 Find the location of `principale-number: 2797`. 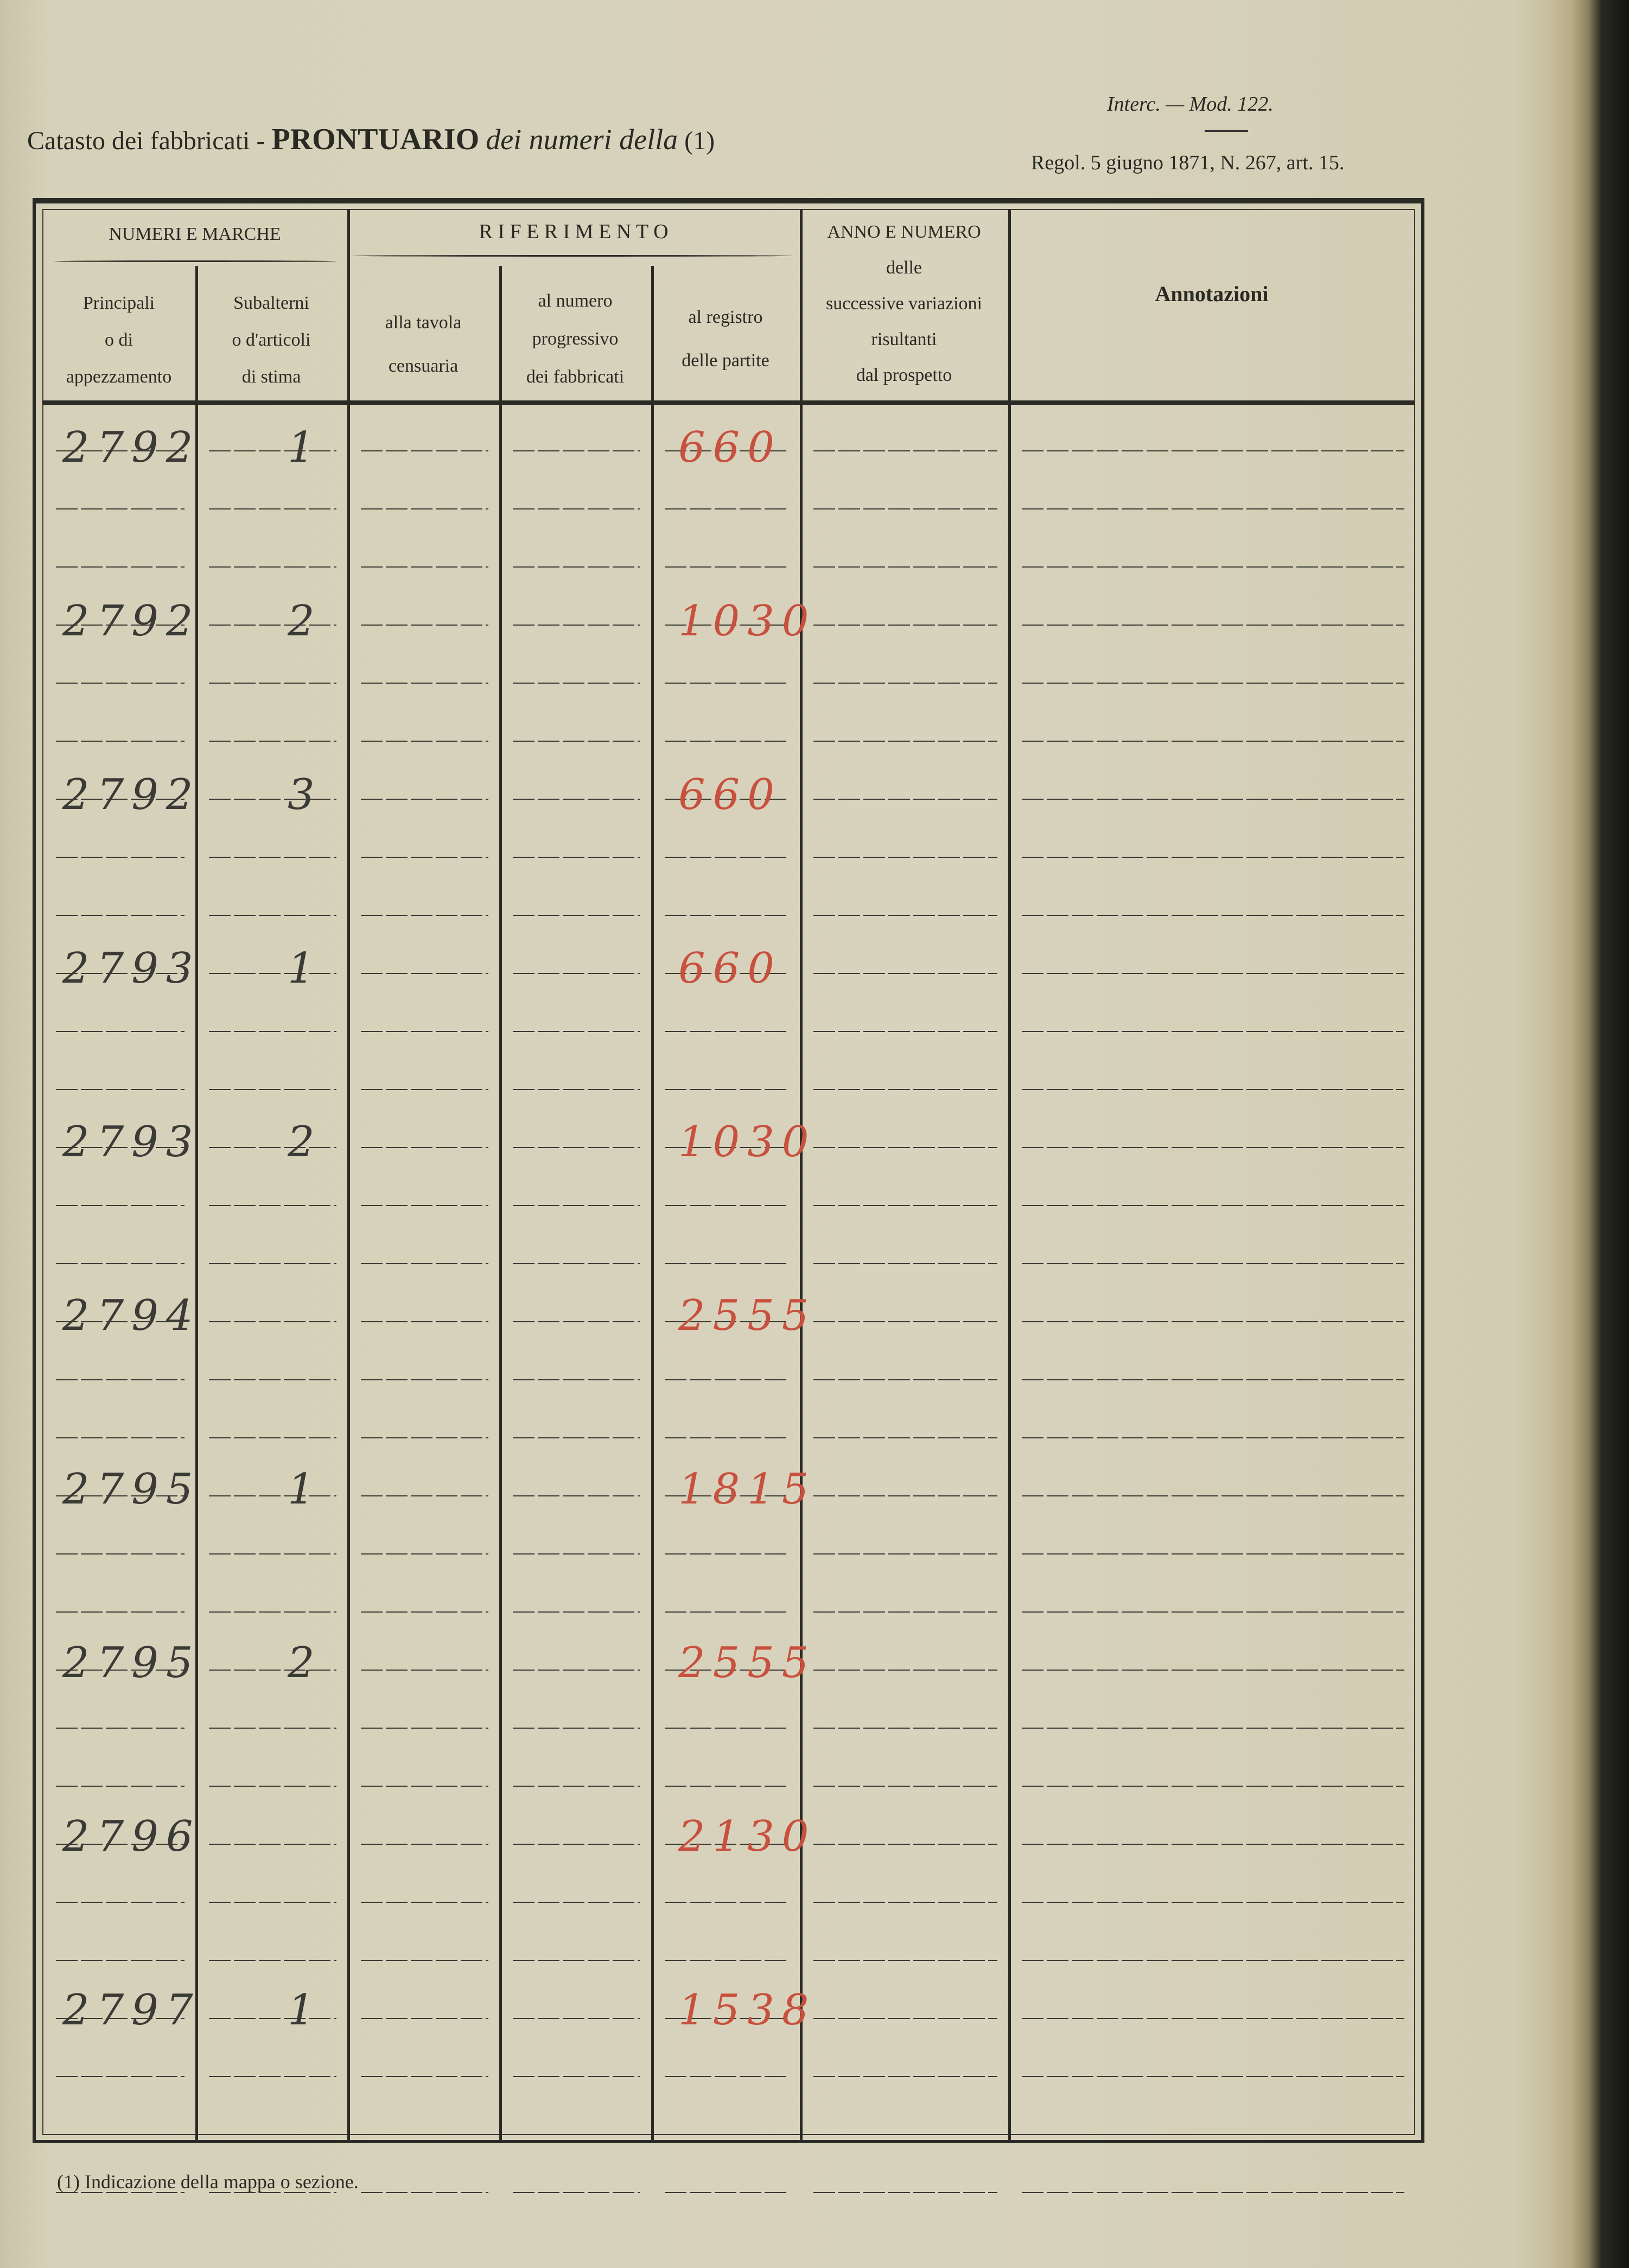

principale-number: 2797 is located at coordinates (131, 2010).